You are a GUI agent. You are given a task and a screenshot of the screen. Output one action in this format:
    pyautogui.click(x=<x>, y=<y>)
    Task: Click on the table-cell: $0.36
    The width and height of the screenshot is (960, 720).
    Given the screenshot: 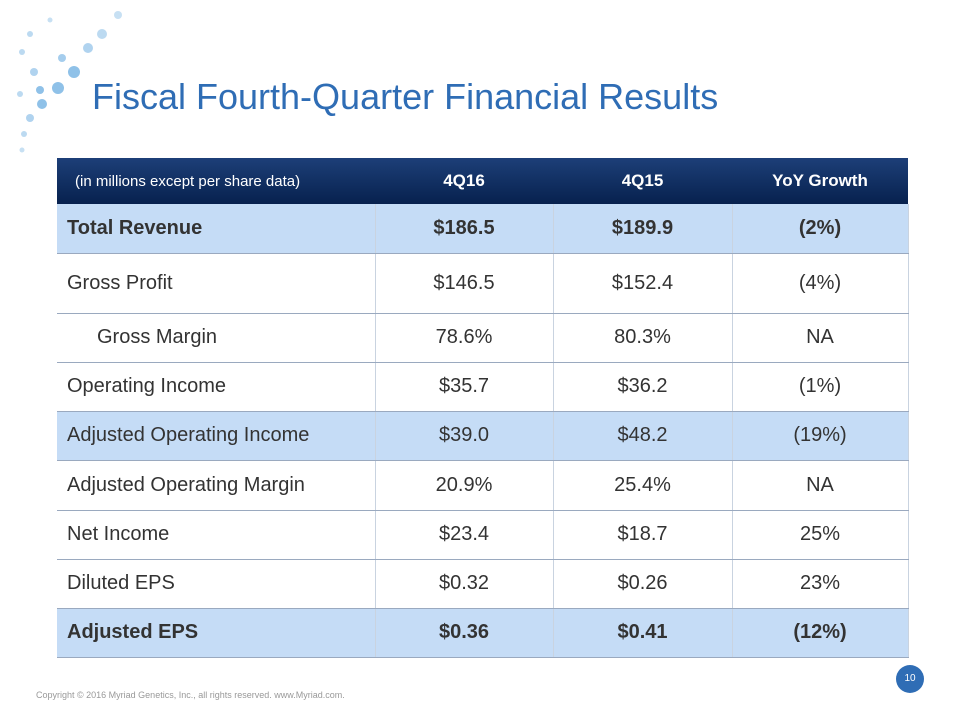 What is the action you would take?
    pyautogui.click(x=463, y=633)
    